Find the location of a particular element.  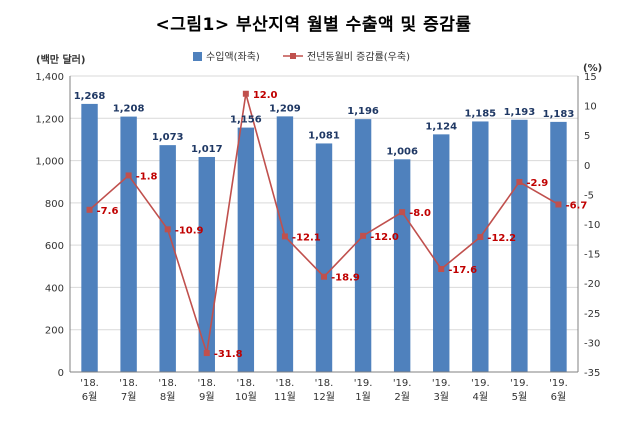

legend-bar-label: 수입액(좌축) is located at coordinates (233, 56).